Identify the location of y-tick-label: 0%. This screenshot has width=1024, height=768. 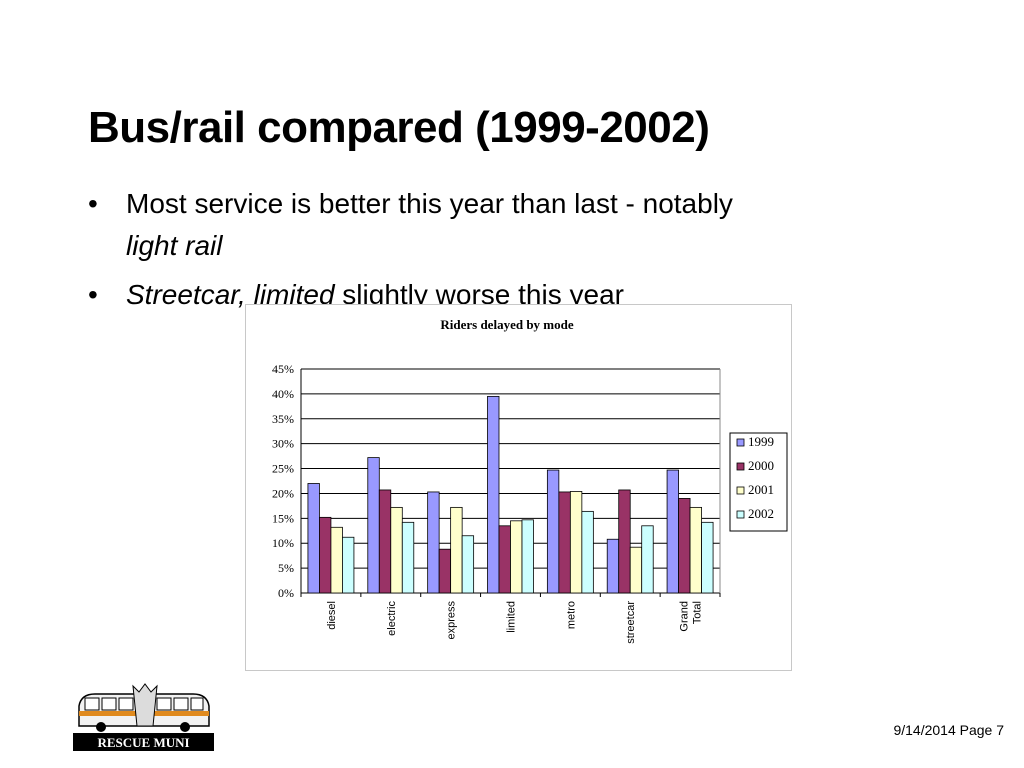
(286, 593).